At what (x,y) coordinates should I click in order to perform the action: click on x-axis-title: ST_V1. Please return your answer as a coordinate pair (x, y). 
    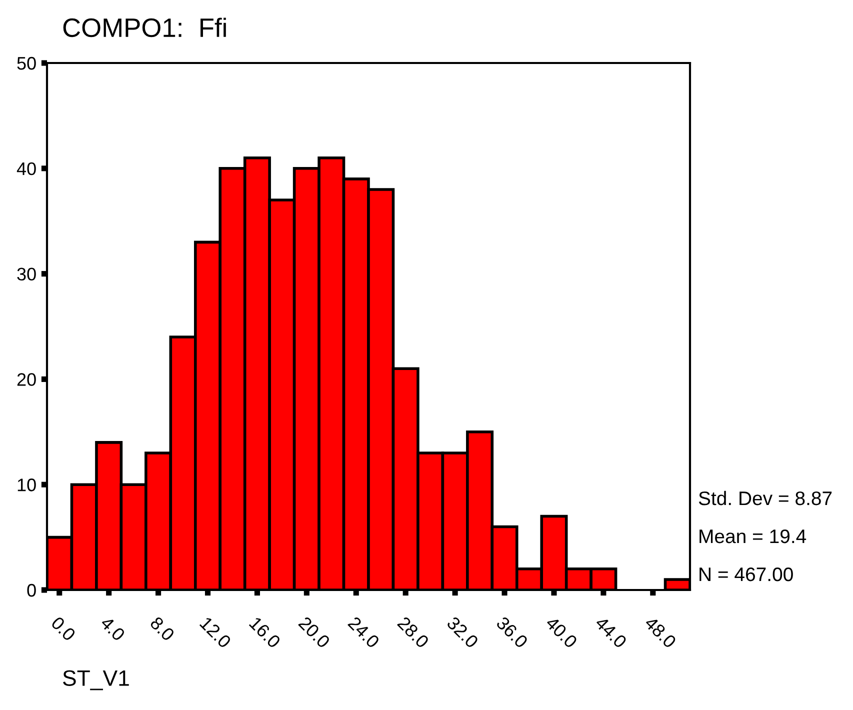
    Looking at the image, I should click on (96, 680).